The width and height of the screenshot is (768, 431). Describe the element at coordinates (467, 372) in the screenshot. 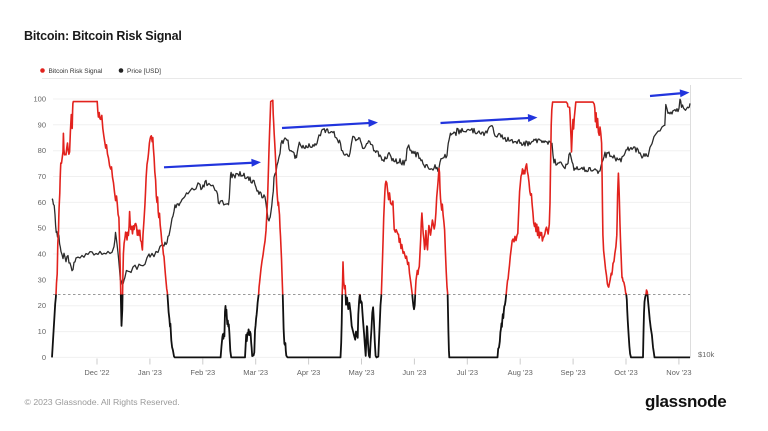

I see `svg-text: Jul '23` at that location.